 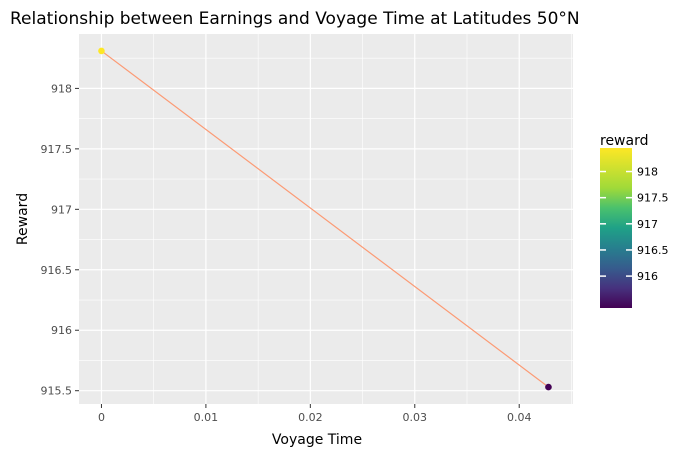 What do you see at coordinates (653, 250) in the screenshot?
I see `colorbar-label: 916.5` at bounding box center [653, 250].